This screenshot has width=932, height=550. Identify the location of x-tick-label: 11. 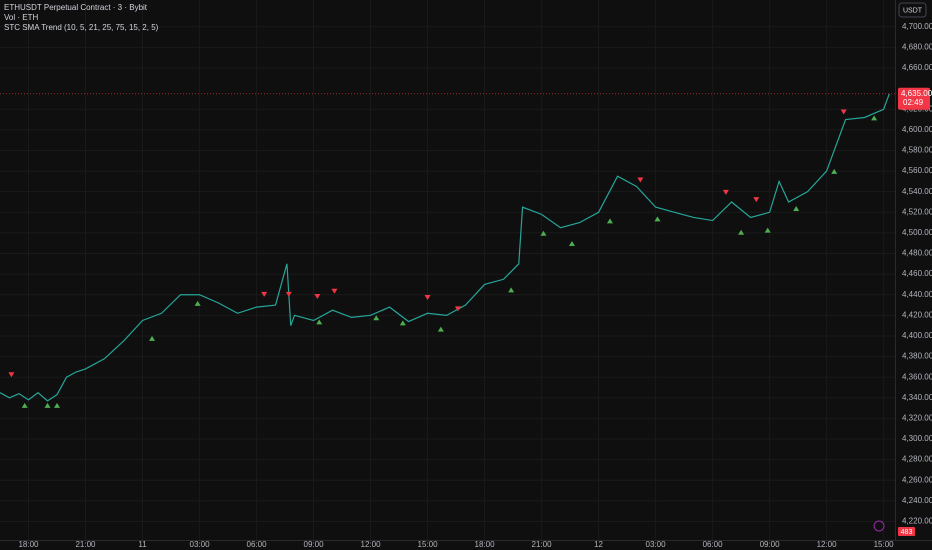
(142, 544).